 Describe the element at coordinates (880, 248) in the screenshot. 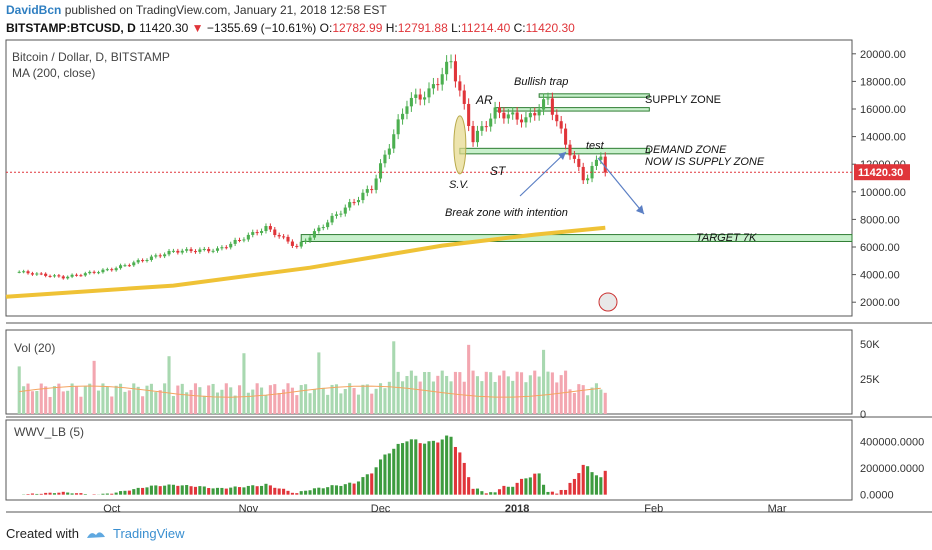

I see `price-tick-label: 6000.00` at that location.